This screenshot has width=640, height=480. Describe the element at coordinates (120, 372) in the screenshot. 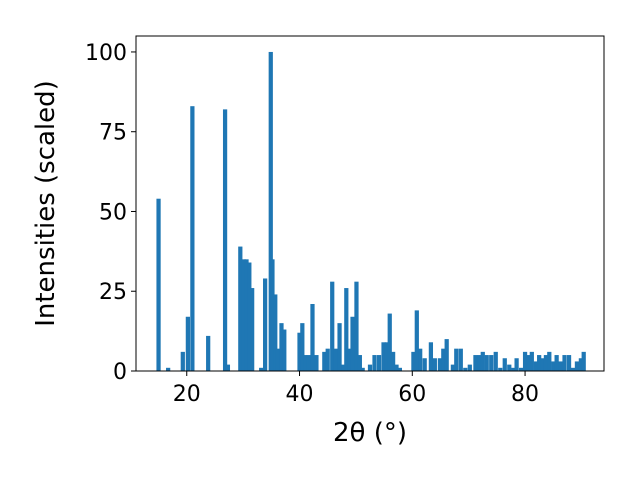

I see `y-tick-label: 0` at that location.